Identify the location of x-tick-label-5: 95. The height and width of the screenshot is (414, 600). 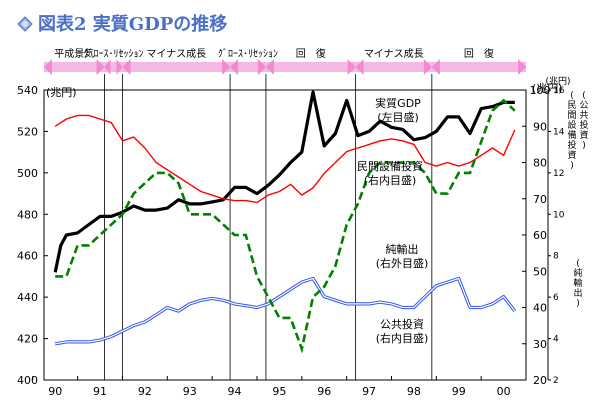
(279, 391).